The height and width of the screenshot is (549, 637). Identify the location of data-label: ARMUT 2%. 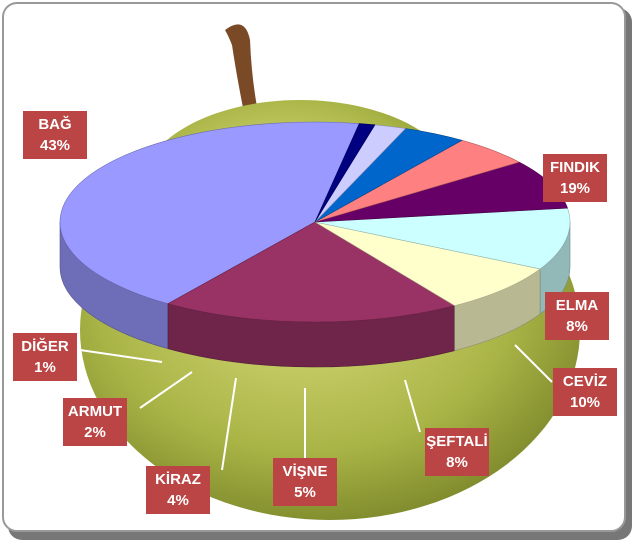
(95, 422).